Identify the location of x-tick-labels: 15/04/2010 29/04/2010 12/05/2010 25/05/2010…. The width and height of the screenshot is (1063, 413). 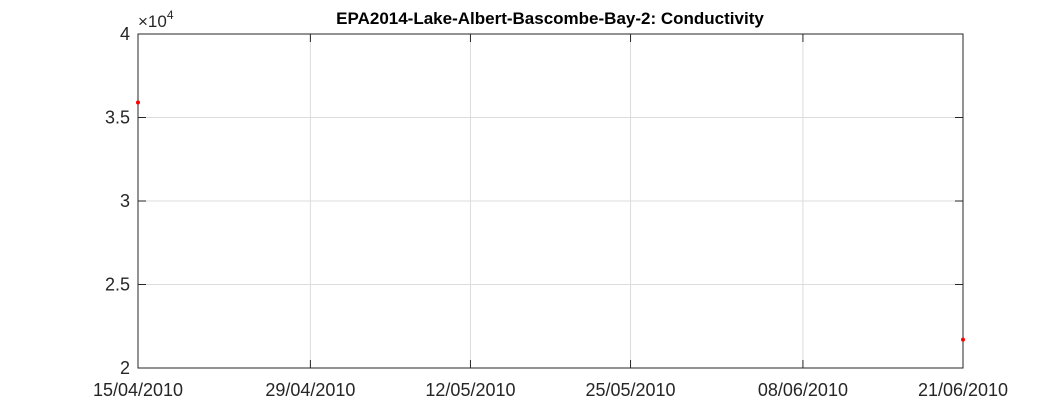
(550, 390).